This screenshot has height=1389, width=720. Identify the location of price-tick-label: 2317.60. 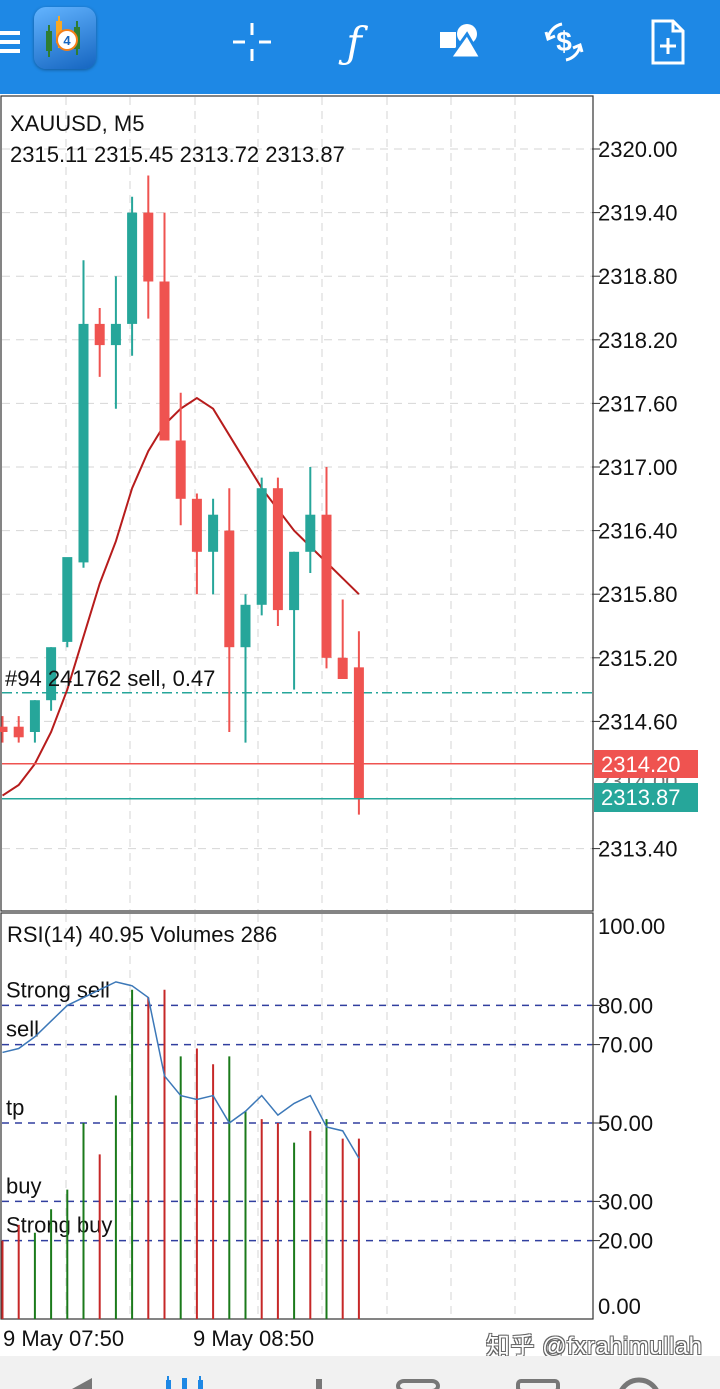
(638, 403).